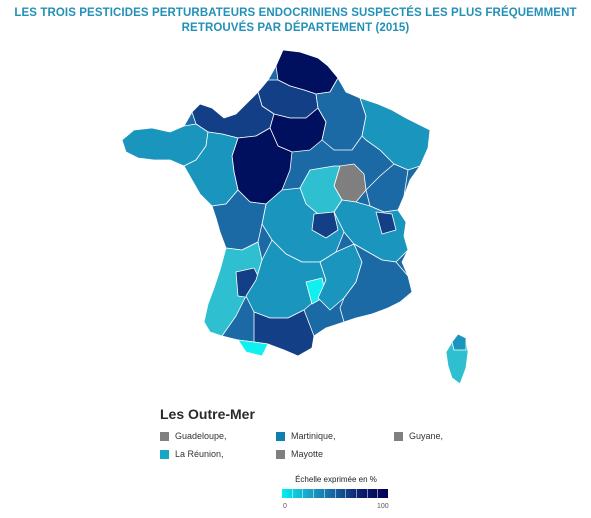 Image resolution: width=591 pixels, height=518 pixels. I want to click on scale-title: Échelle exprimée en %, so click(336, 479).